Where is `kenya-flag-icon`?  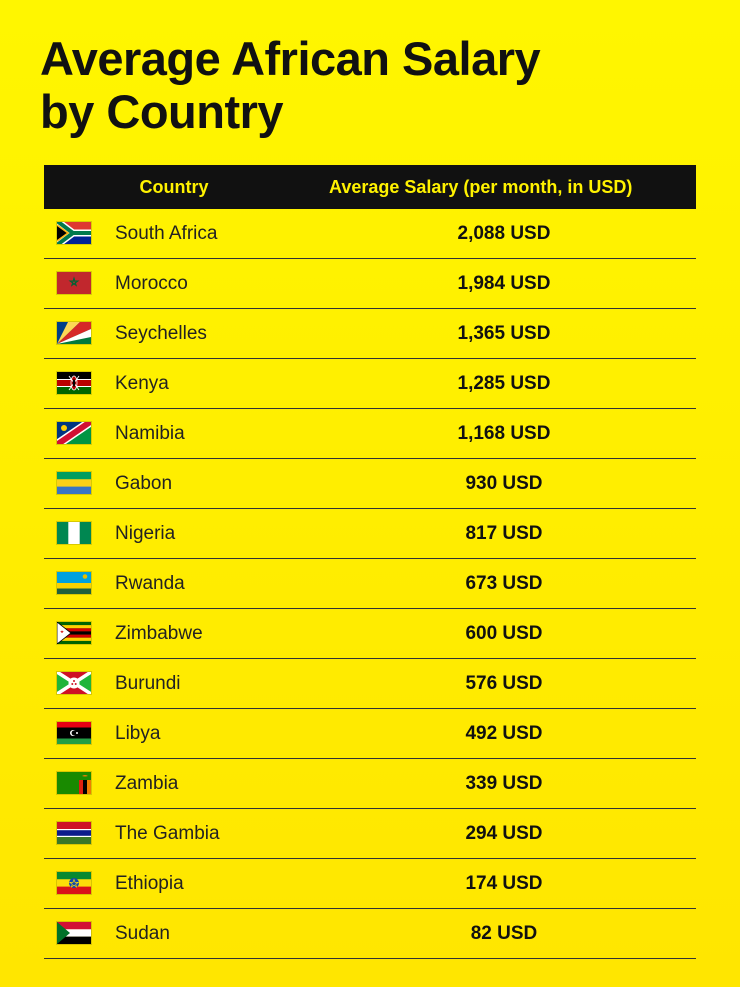
kenya-flag-icon is located at coordinates (74, 383).